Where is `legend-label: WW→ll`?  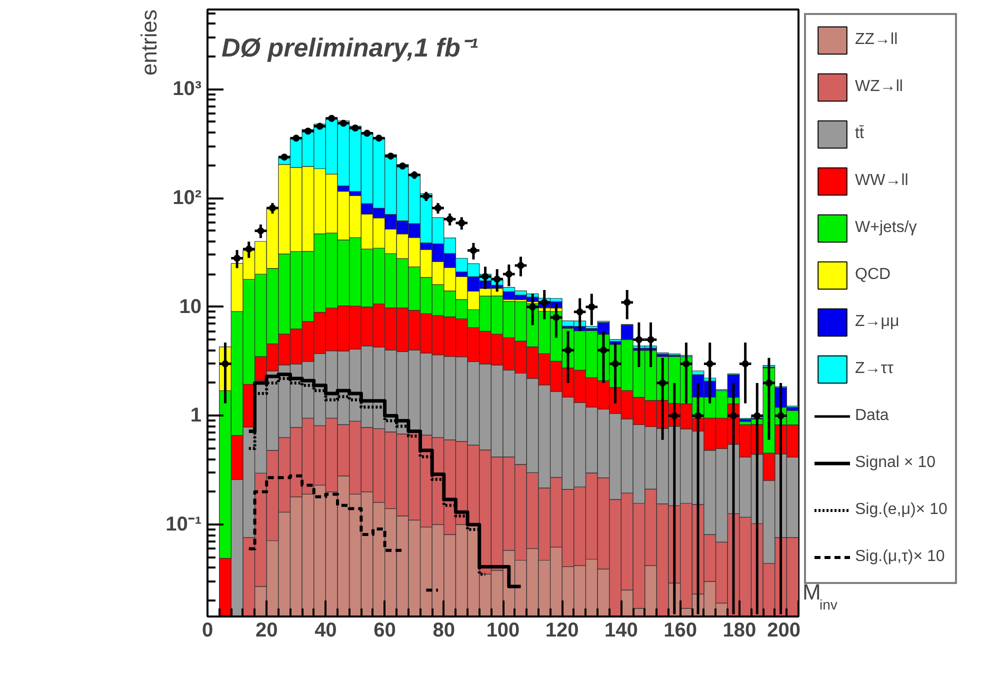 legend-label: WW→ll is located at coordinates (881, 181).